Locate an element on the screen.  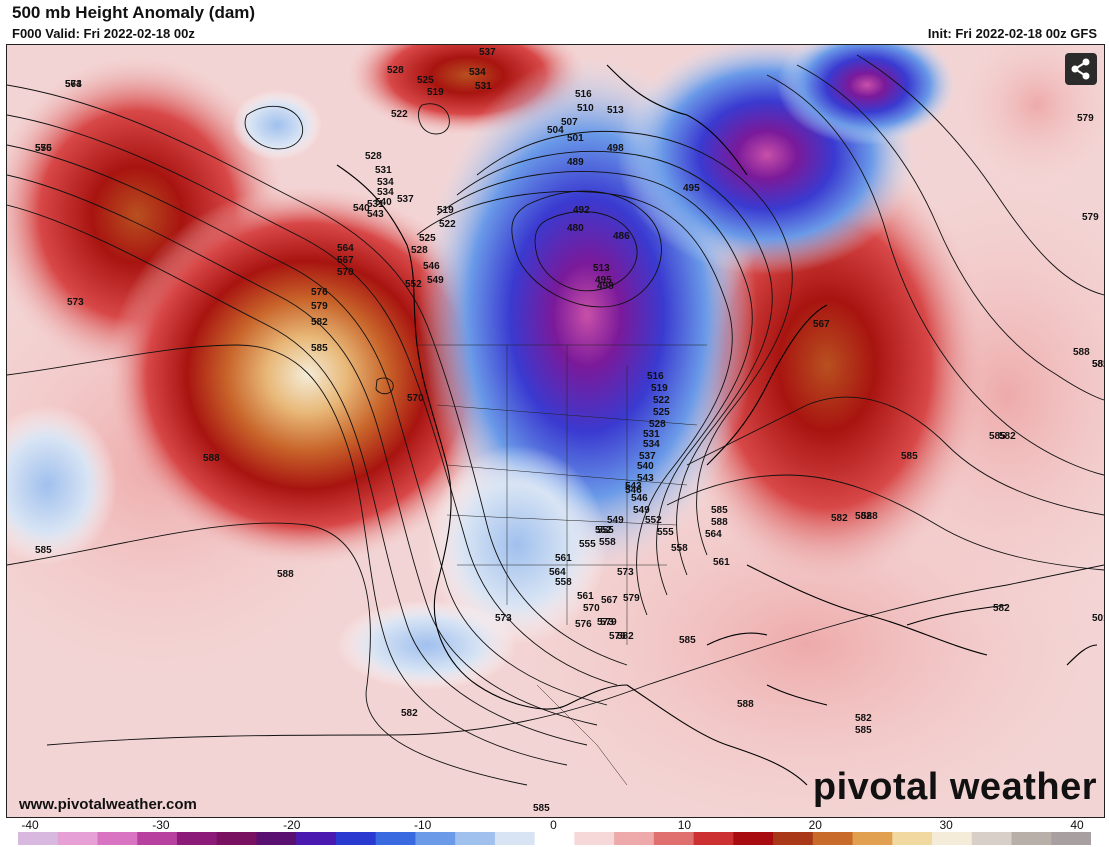
contour-label: 549 is located at coordinates (435, 280).